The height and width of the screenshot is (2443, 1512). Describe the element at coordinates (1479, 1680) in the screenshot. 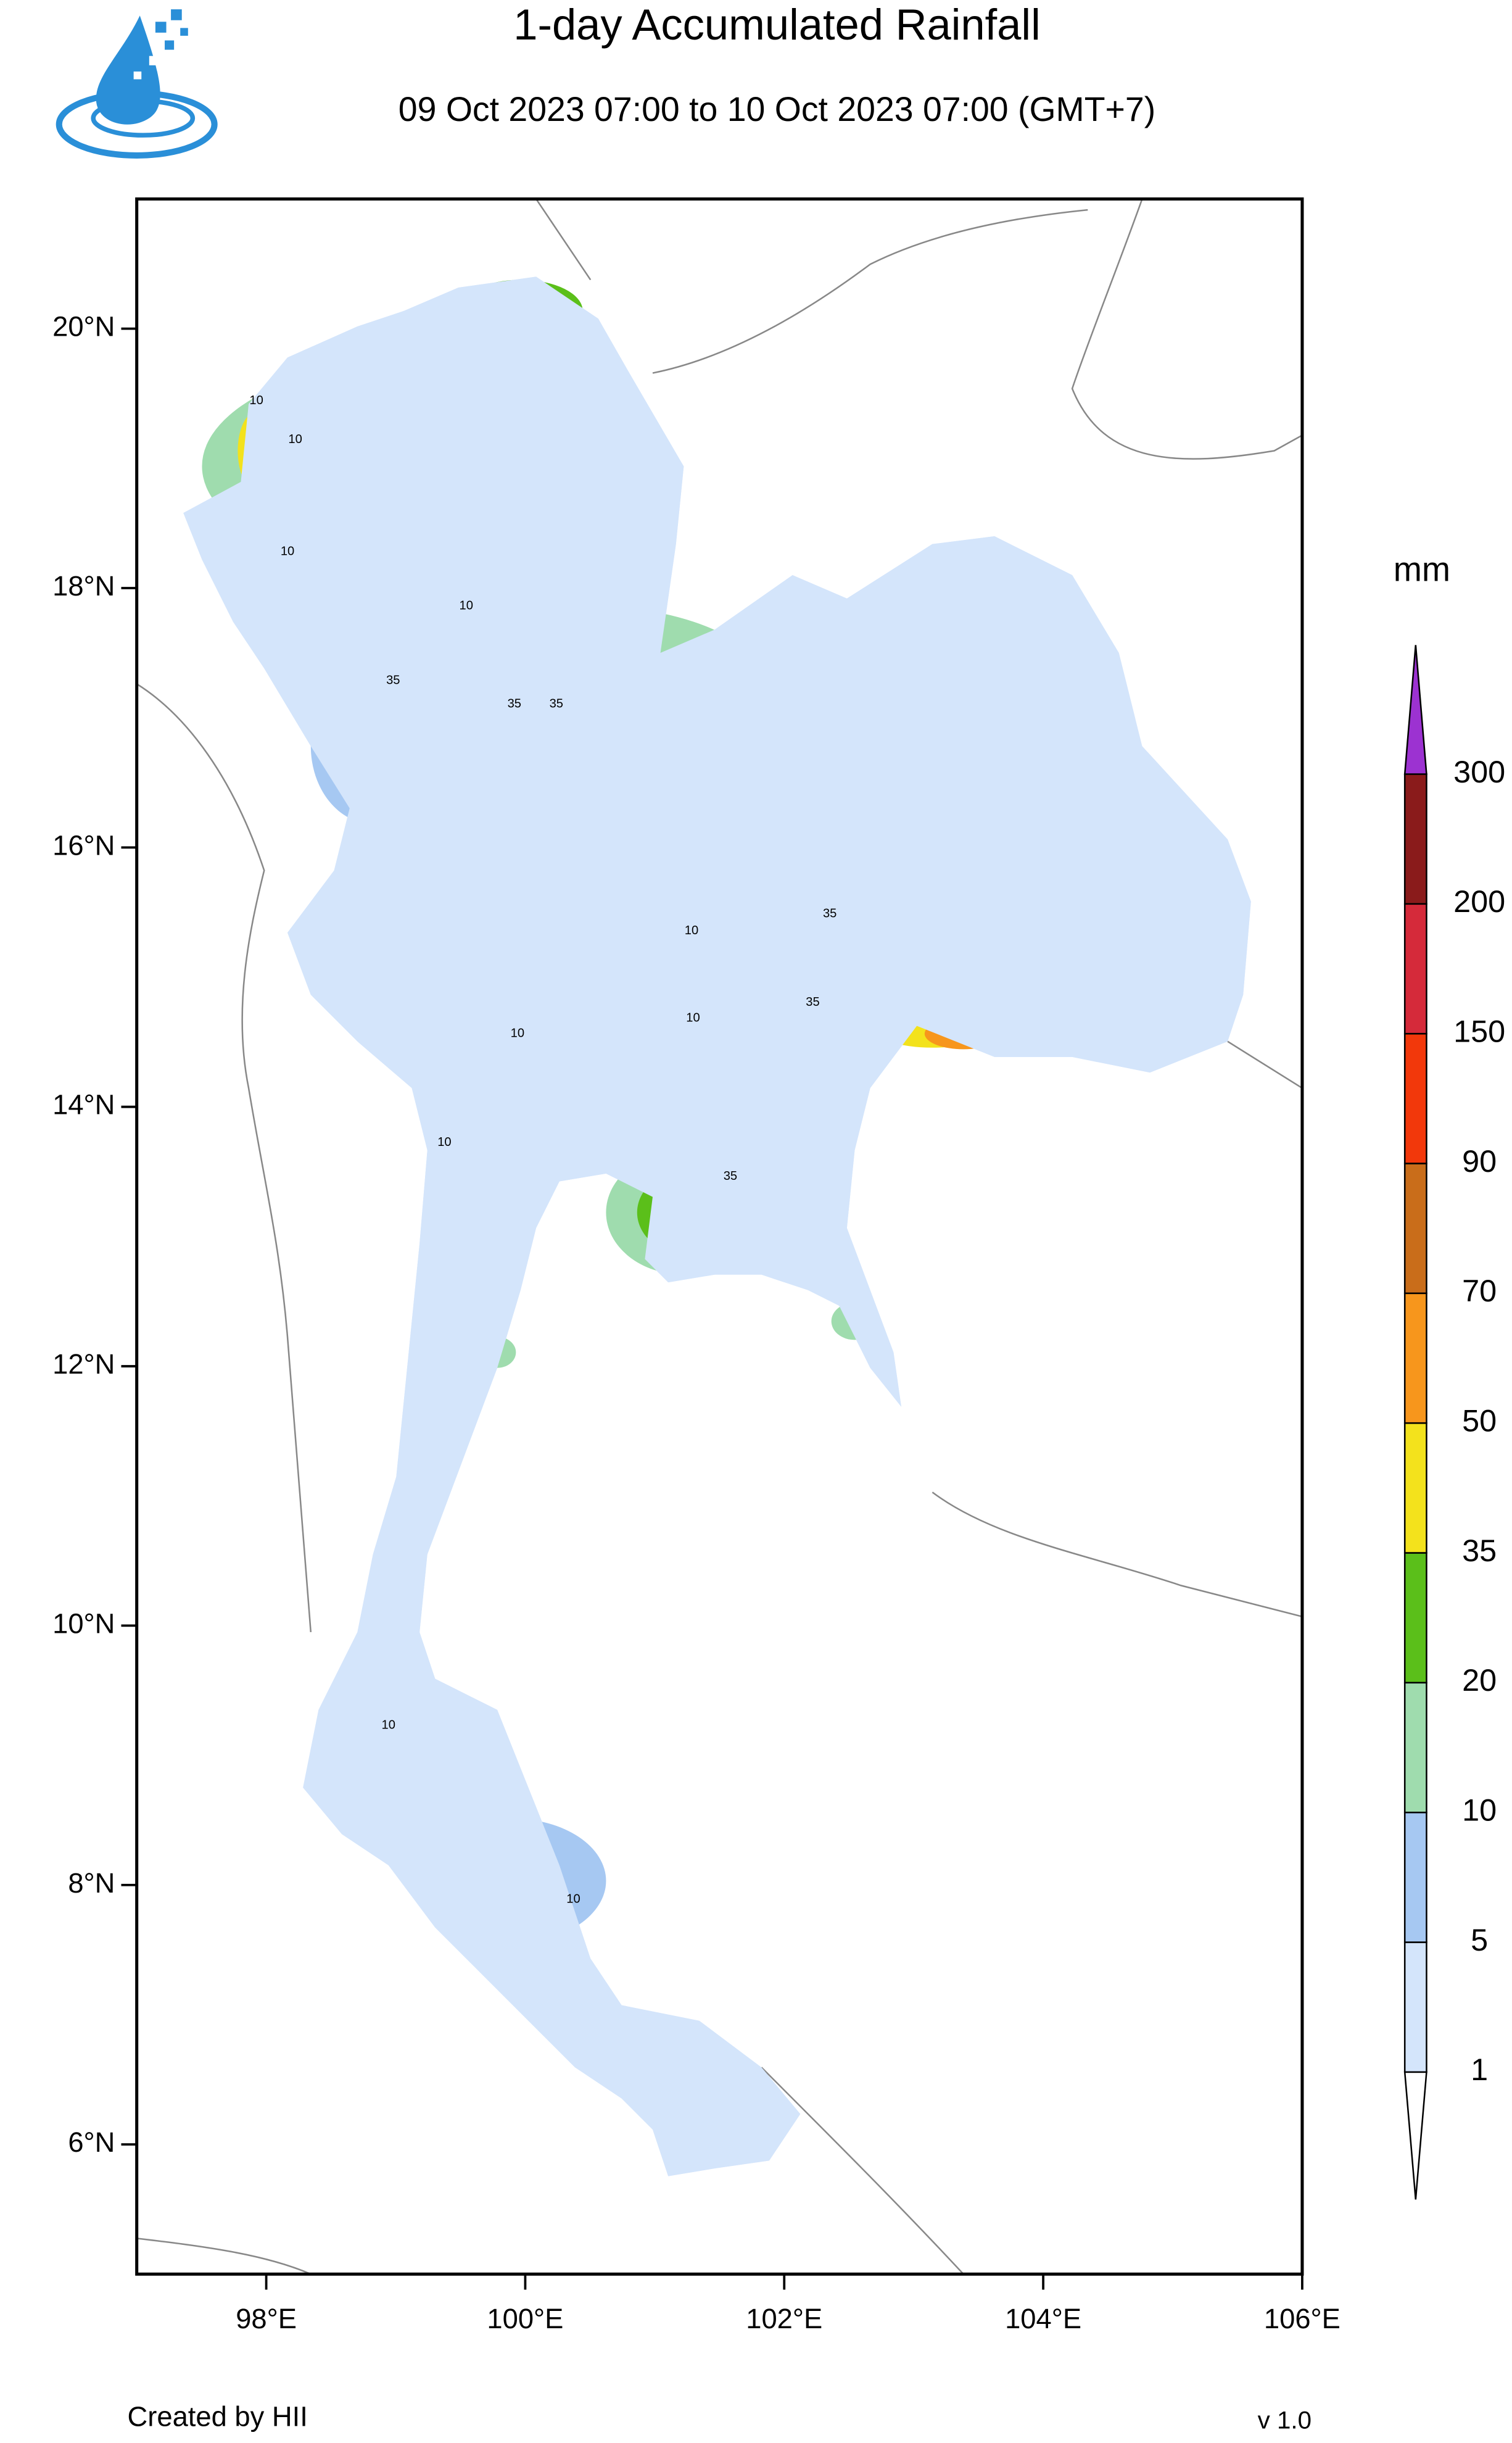

I see `colorbar-label: 20` at that location.